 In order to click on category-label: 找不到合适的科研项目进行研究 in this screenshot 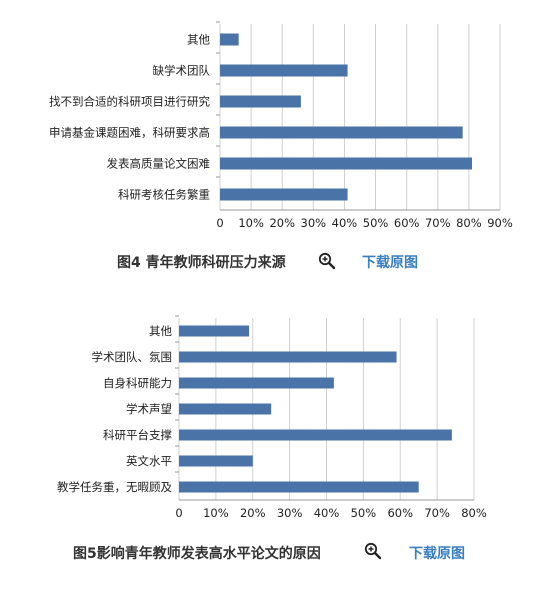, I will do `click(129, 102)`.